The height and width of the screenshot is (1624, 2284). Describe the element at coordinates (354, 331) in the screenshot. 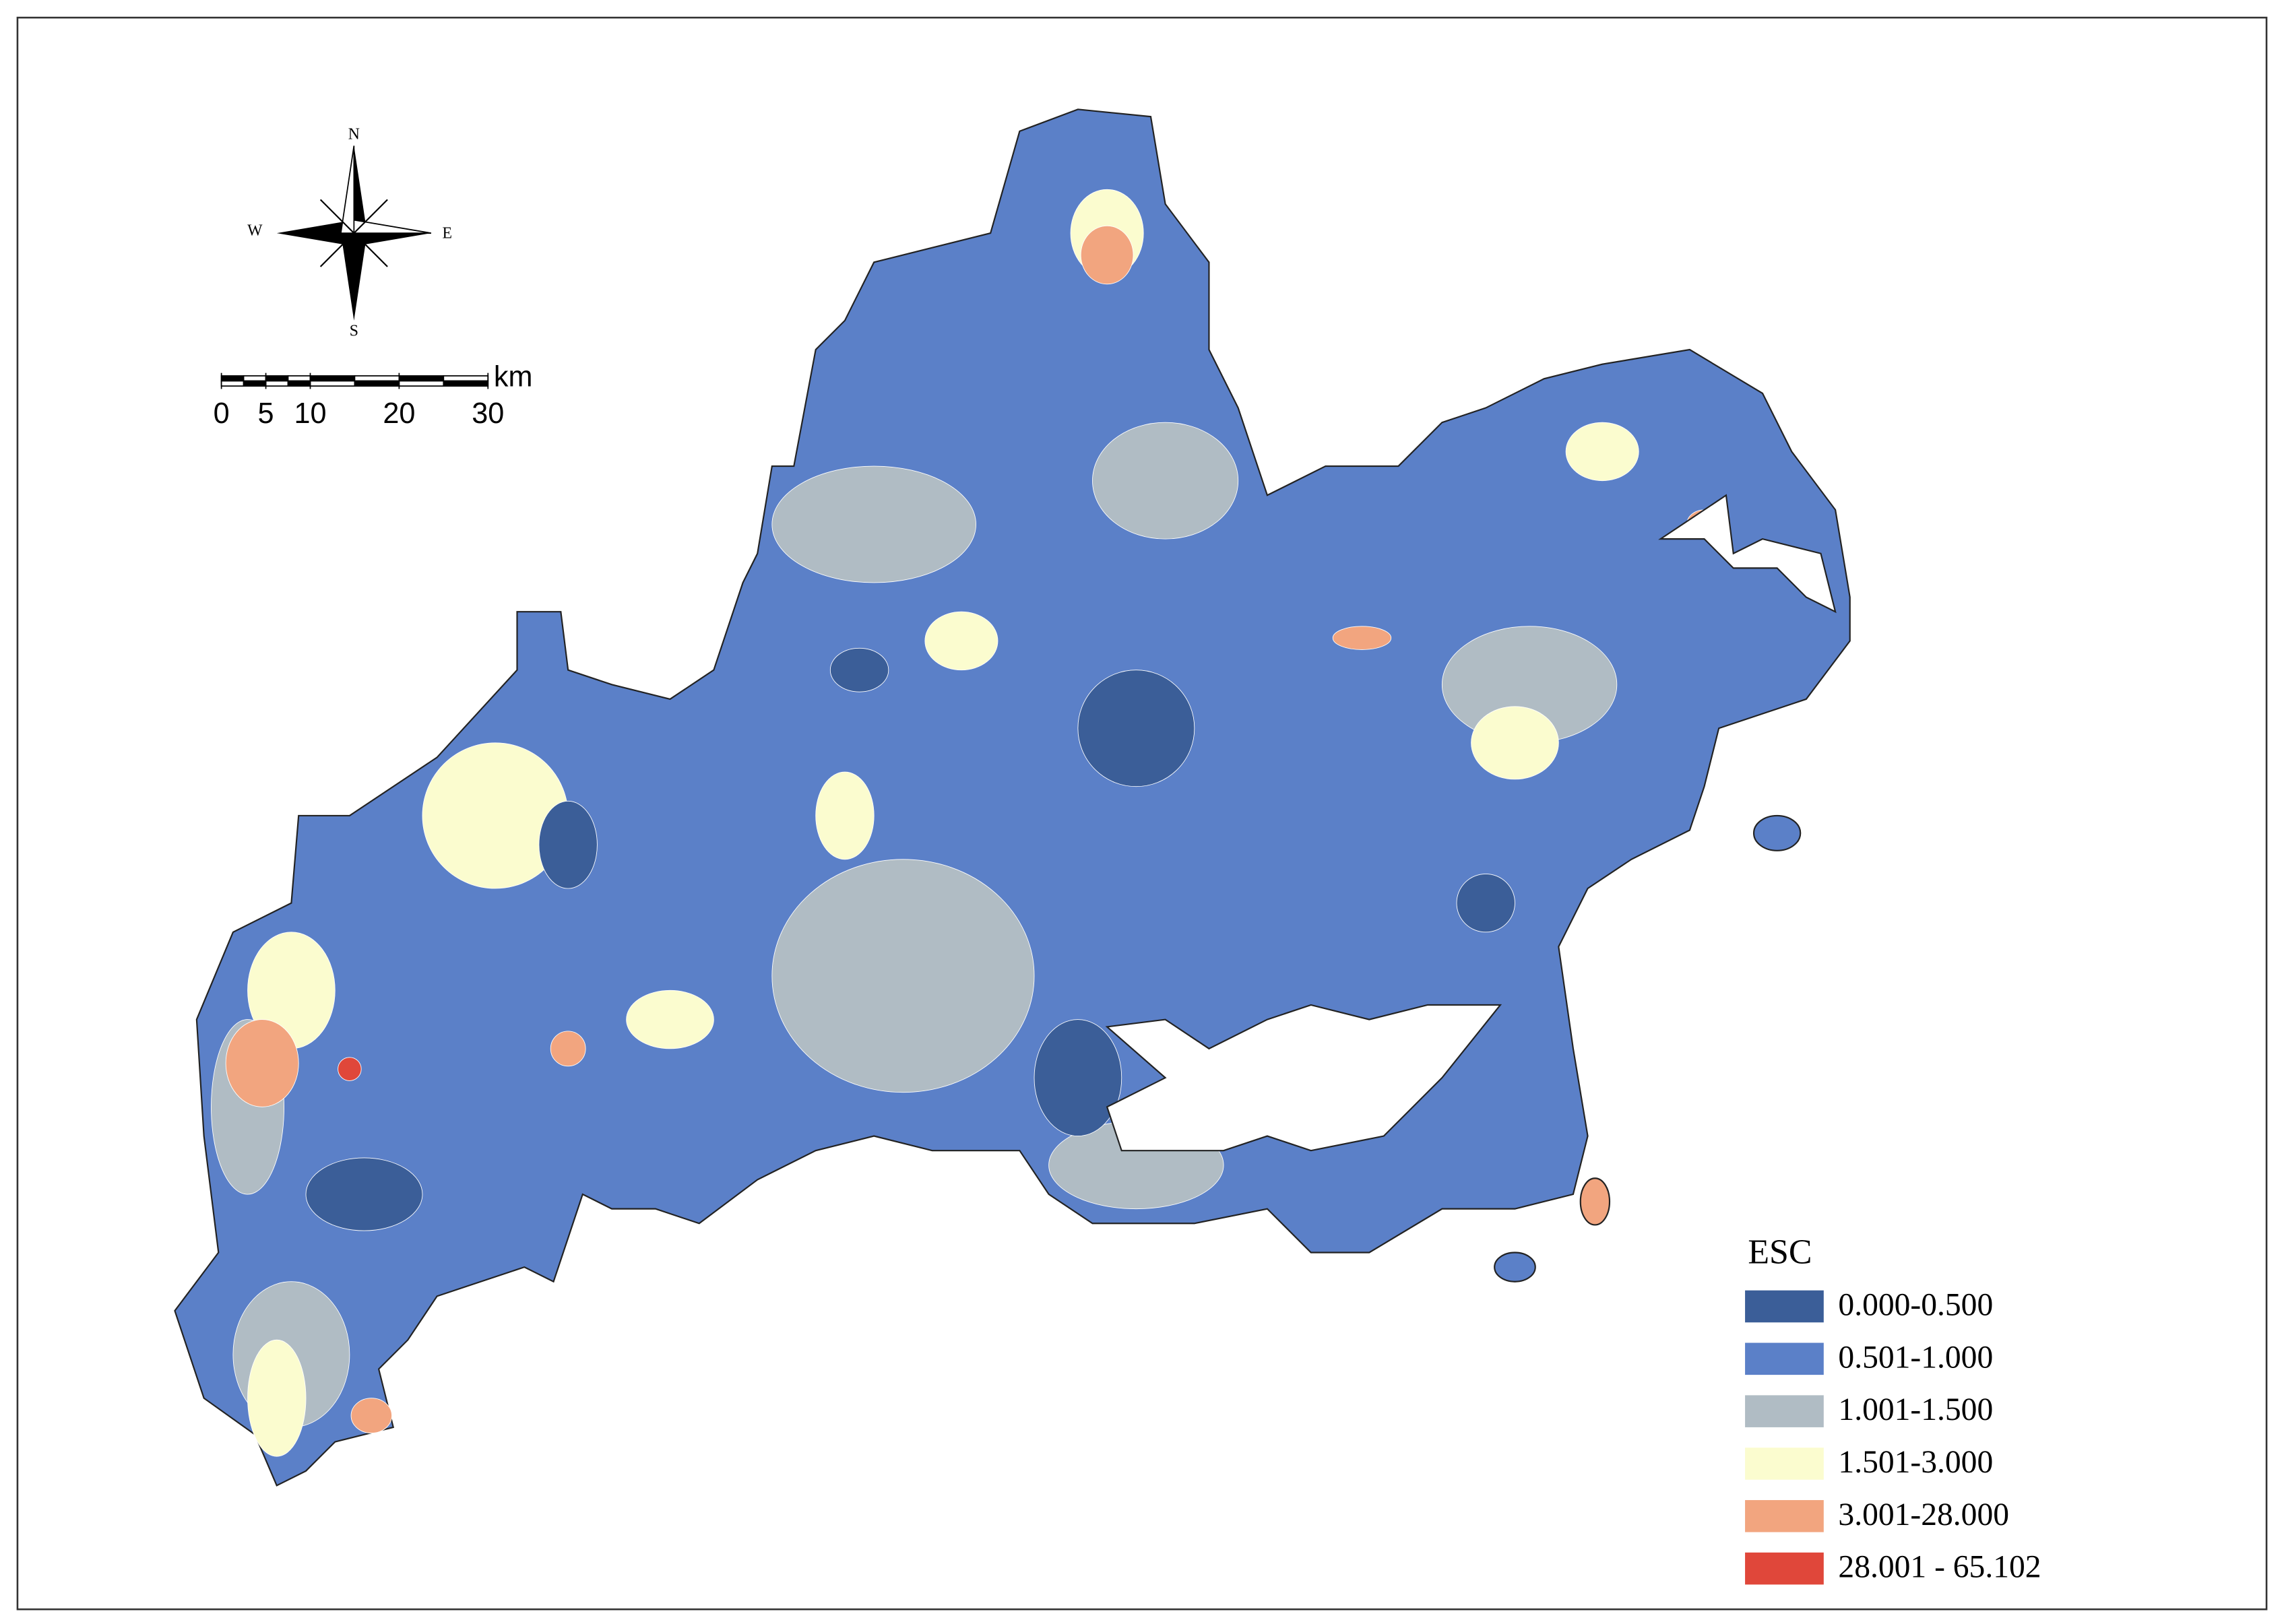

I see `compass-south: S` at that location.